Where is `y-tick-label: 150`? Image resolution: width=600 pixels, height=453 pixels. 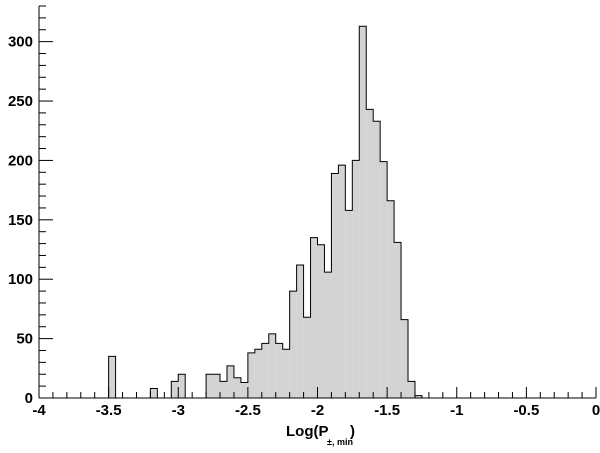
y-tick-label: 150 is located at coordinates (20, 220).